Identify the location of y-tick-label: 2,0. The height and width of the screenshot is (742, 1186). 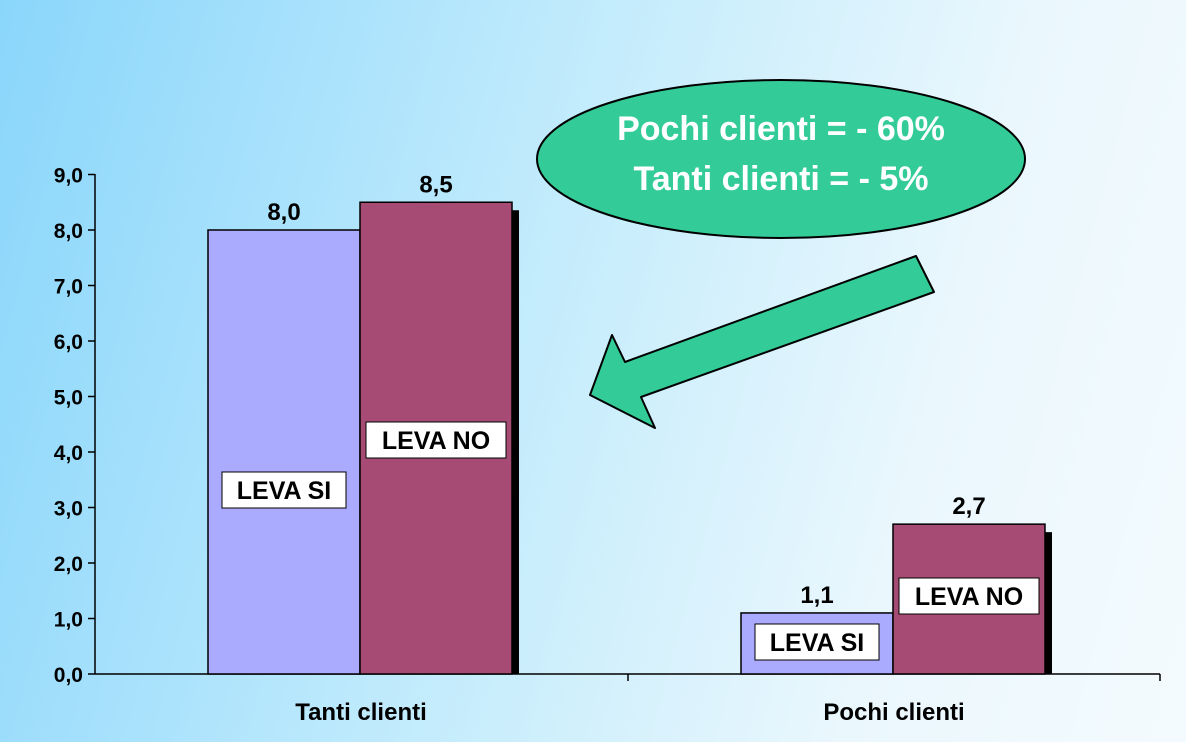
(68, 564).